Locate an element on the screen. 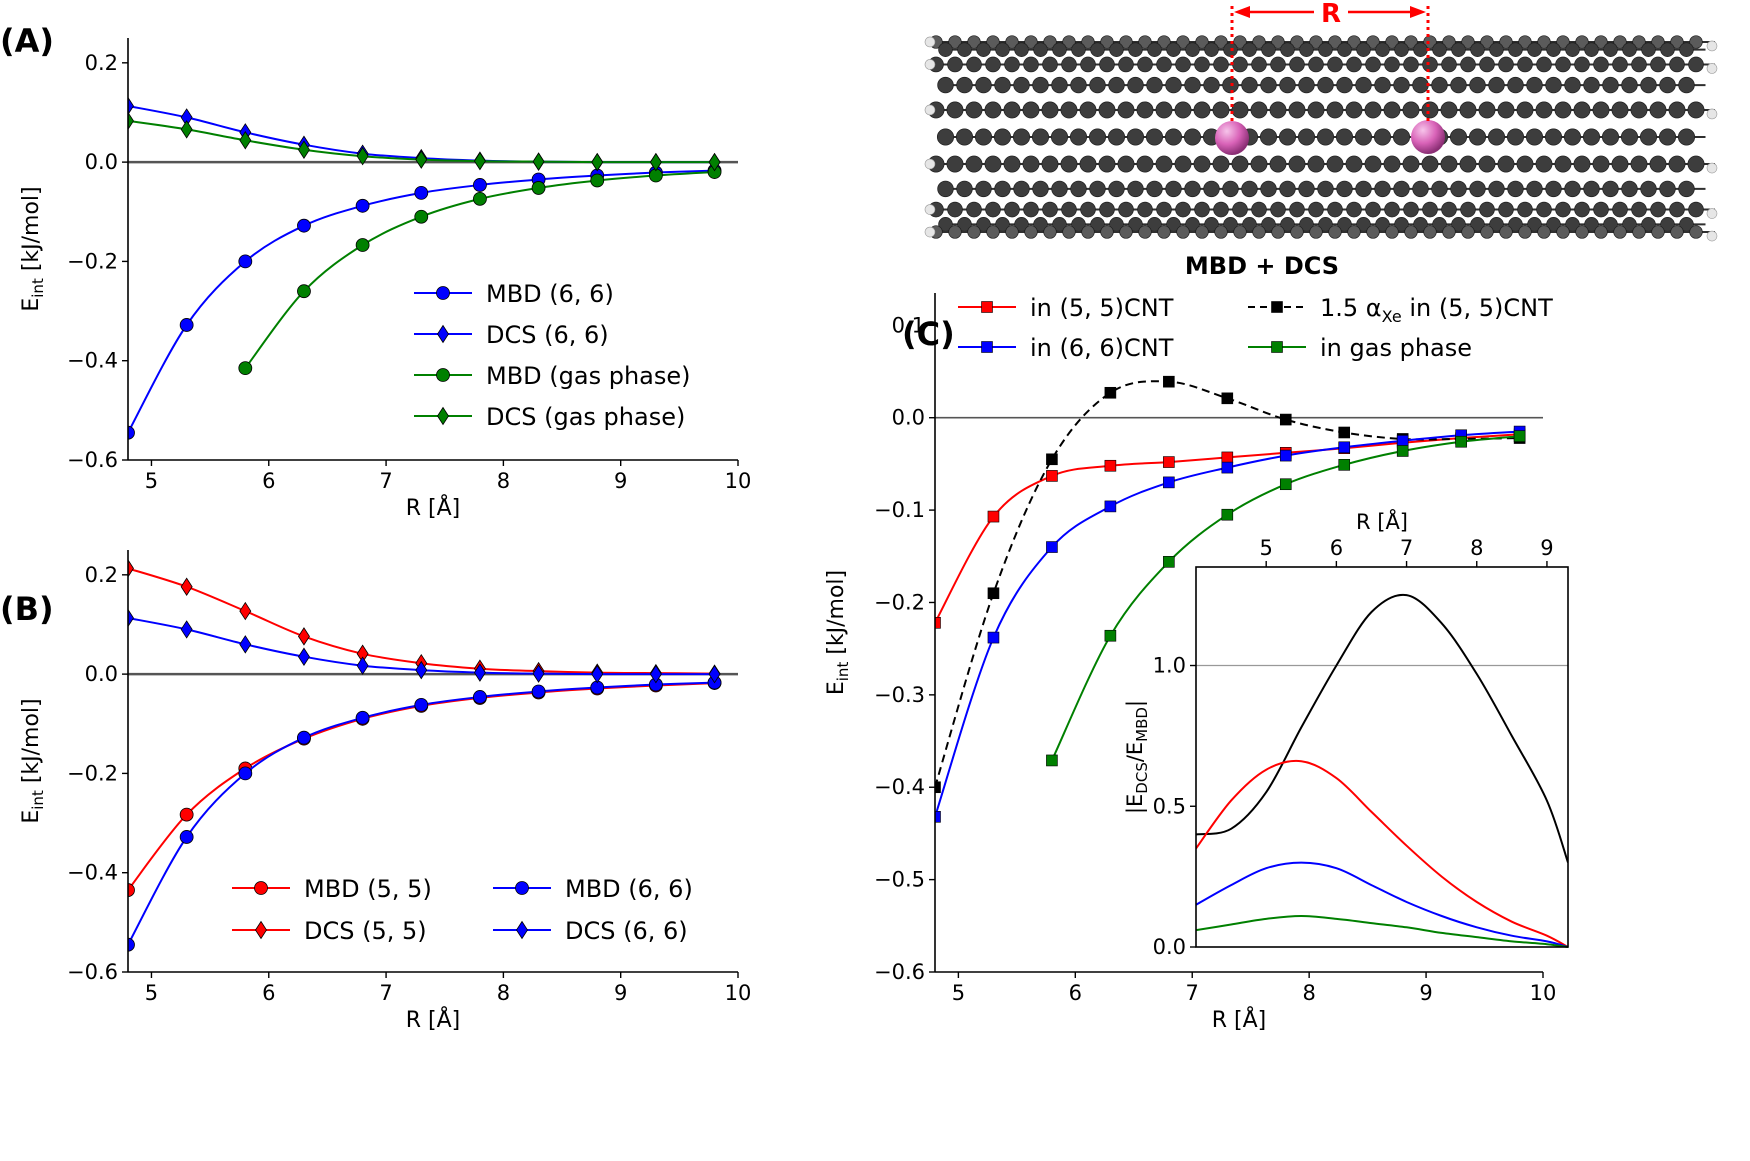 The height and width of the screenshot is (1161, 1750). panel-label-b: (B) is located at coordinates (27, 609).